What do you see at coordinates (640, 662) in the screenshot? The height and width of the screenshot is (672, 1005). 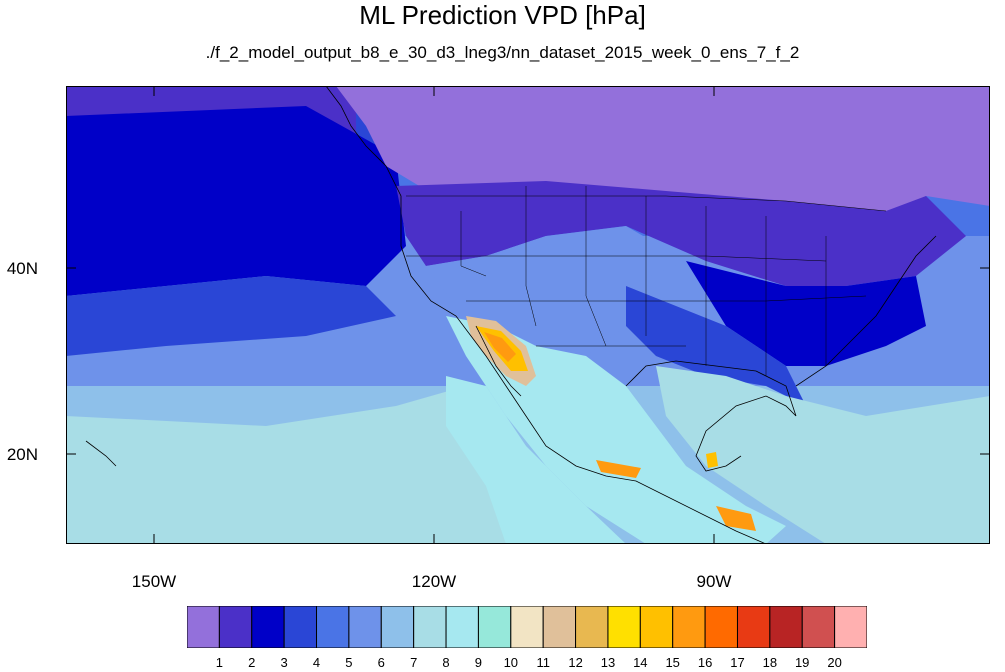 I see `colorbar-label: 14` at bounding box center [640, 662].